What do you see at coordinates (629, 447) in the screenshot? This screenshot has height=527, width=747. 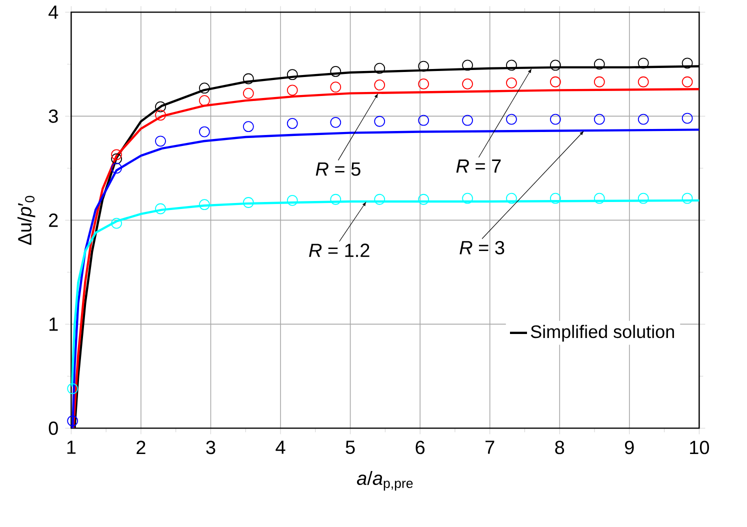 I see `x-tick-label: 9` at bounding box center [629, 447].